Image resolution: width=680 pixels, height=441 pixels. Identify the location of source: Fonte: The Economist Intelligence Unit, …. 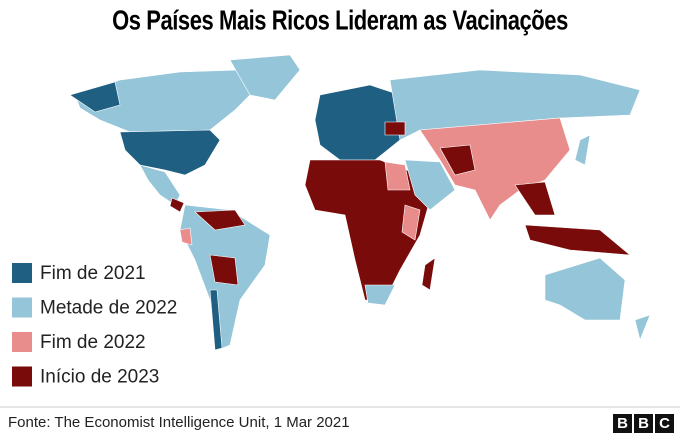
(179, 422).